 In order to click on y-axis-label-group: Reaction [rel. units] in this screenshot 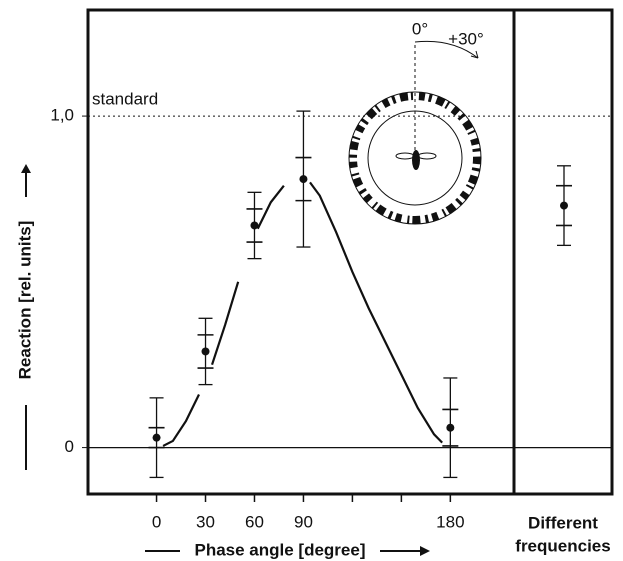, I will do `click(24, 317)`.